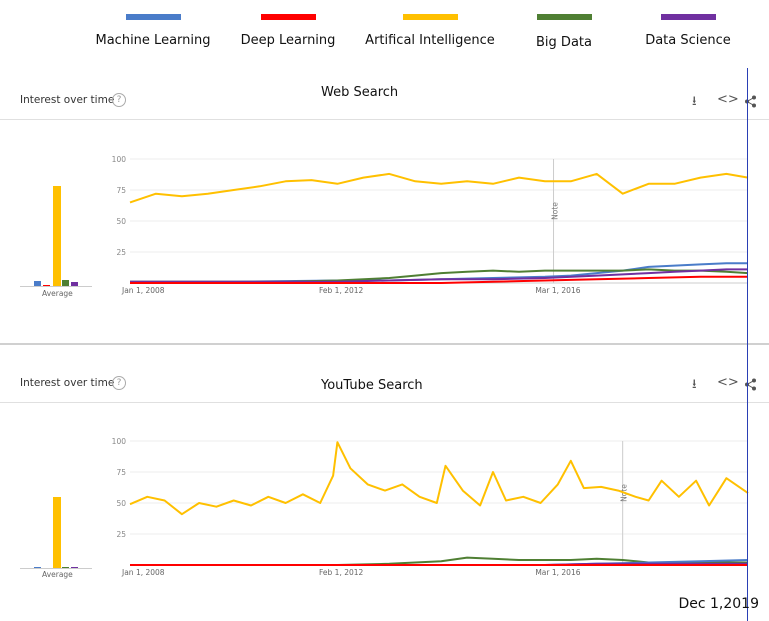  Describe the element at coordinates (564, 42) in the screenshot. I see `legend-label: Big Data` at that location.